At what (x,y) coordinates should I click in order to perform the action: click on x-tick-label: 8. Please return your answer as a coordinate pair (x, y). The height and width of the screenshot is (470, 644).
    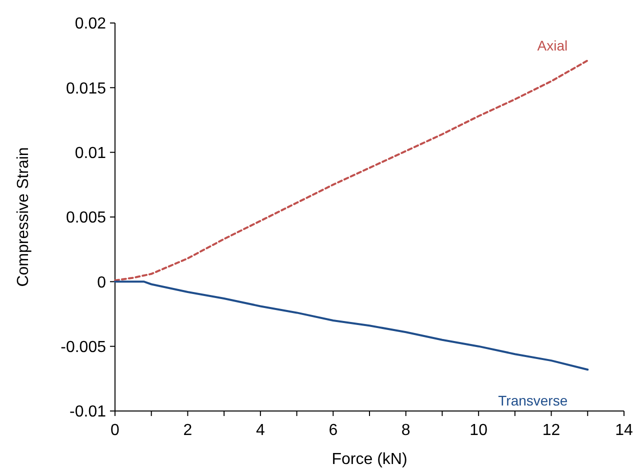
    Looking at the image, I should click on (405, 430).